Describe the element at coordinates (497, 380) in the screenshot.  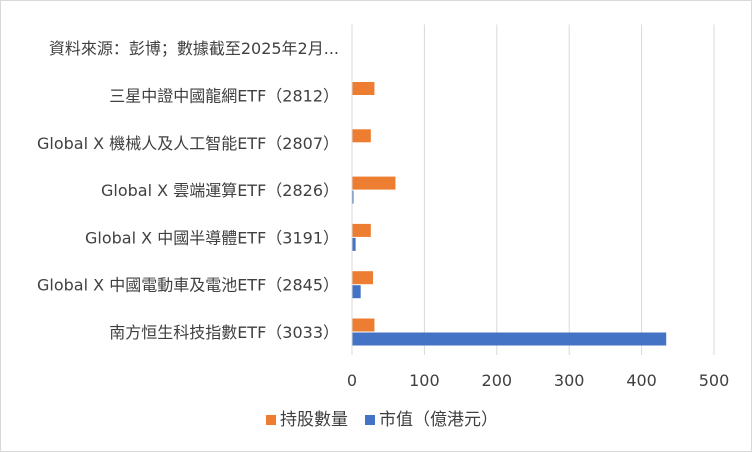
I see `x-tick-label: 200` at that location.